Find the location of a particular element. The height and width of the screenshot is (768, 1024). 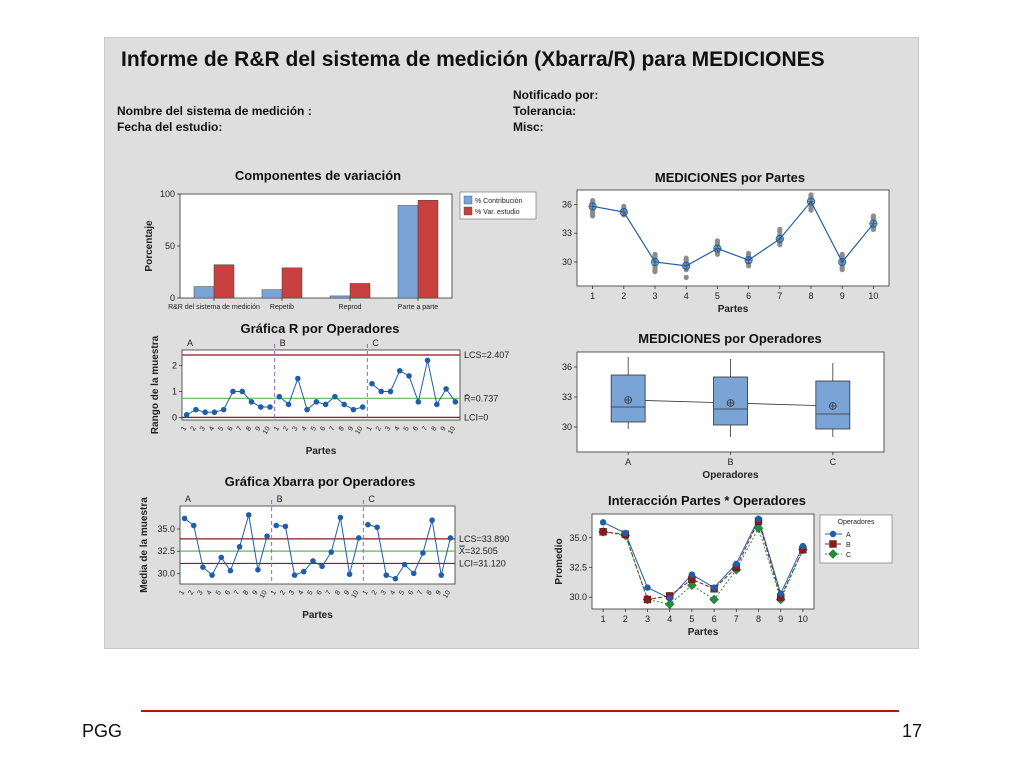

page-number: 17 is located at coordinates (912, 731).